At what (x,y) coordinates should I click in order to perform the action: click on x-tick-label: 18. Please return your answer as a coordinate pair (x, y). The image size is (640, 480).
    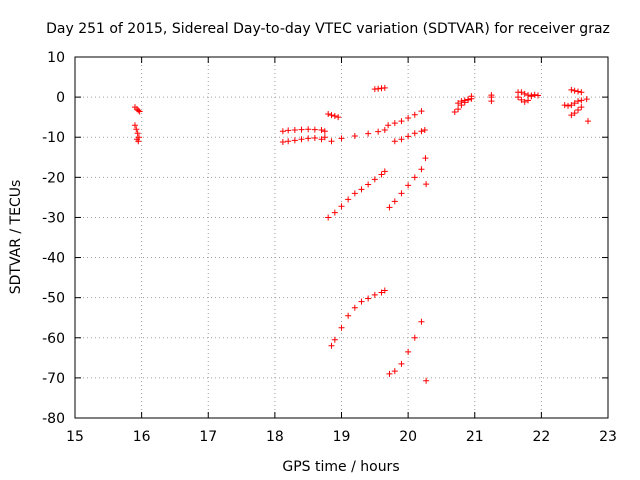
    Looking at the image, I should click on (275, 437).